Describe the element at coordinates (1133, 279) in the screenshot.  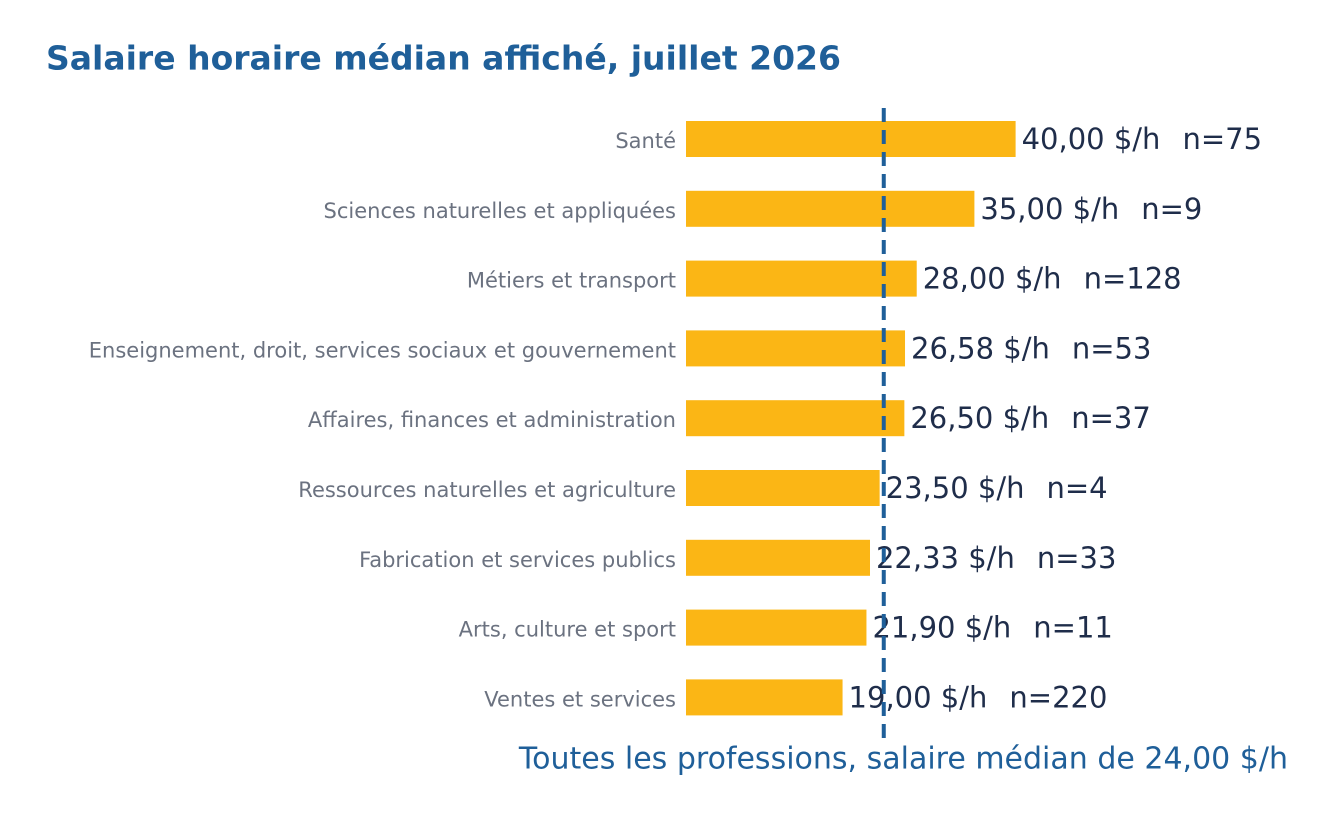
I see `count-label: n=128` at that location.